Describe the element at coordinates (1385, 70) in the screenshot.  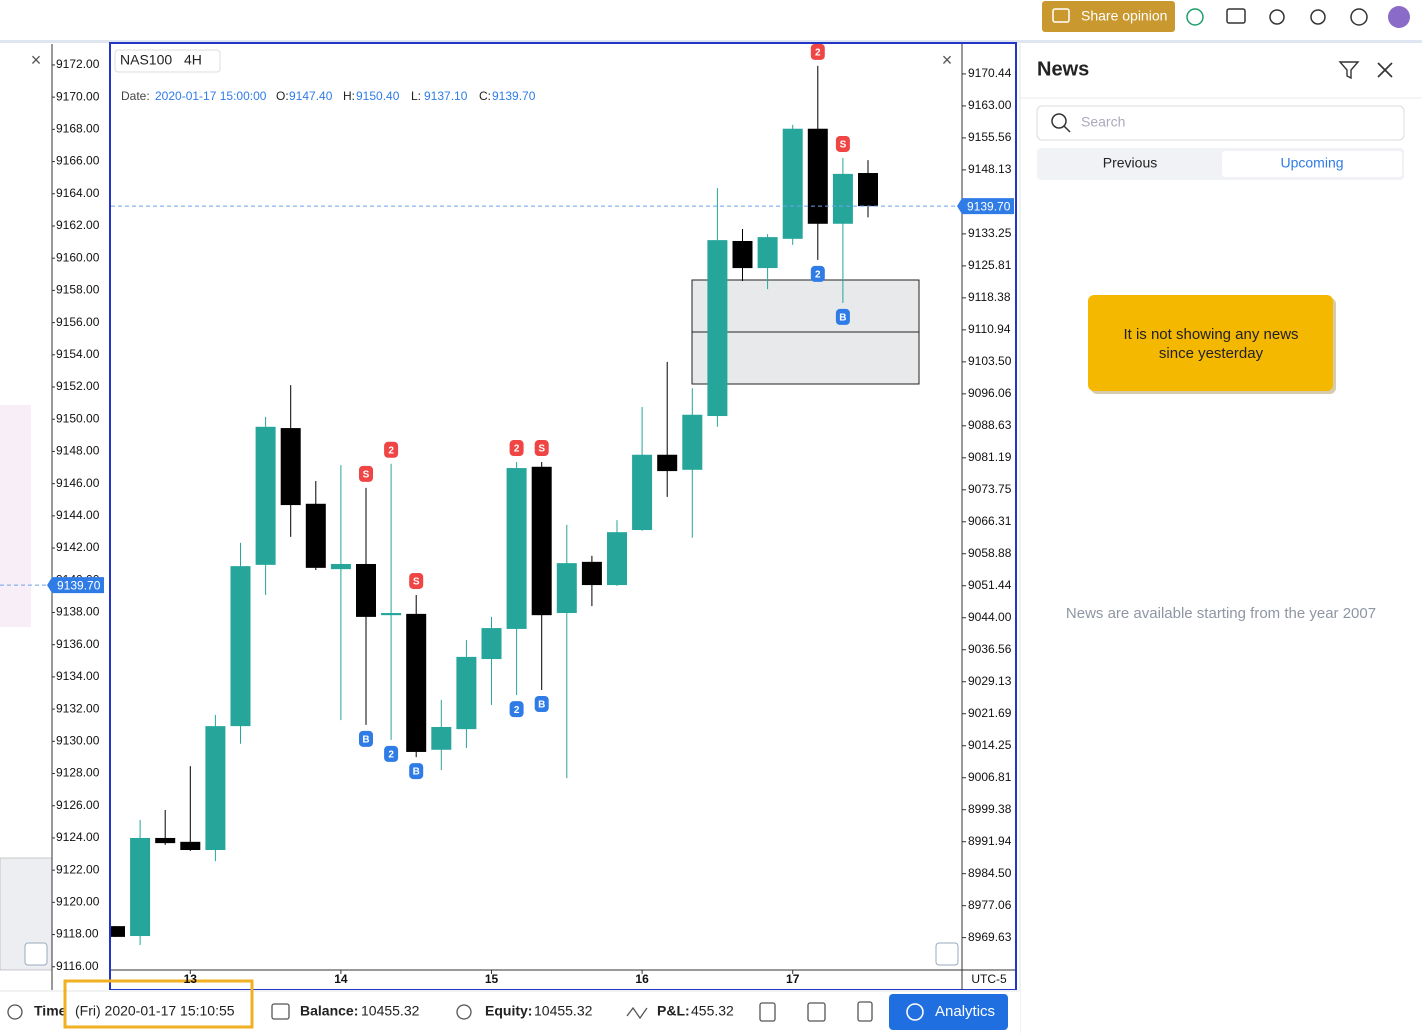
I see `close-news-icon` at that location.